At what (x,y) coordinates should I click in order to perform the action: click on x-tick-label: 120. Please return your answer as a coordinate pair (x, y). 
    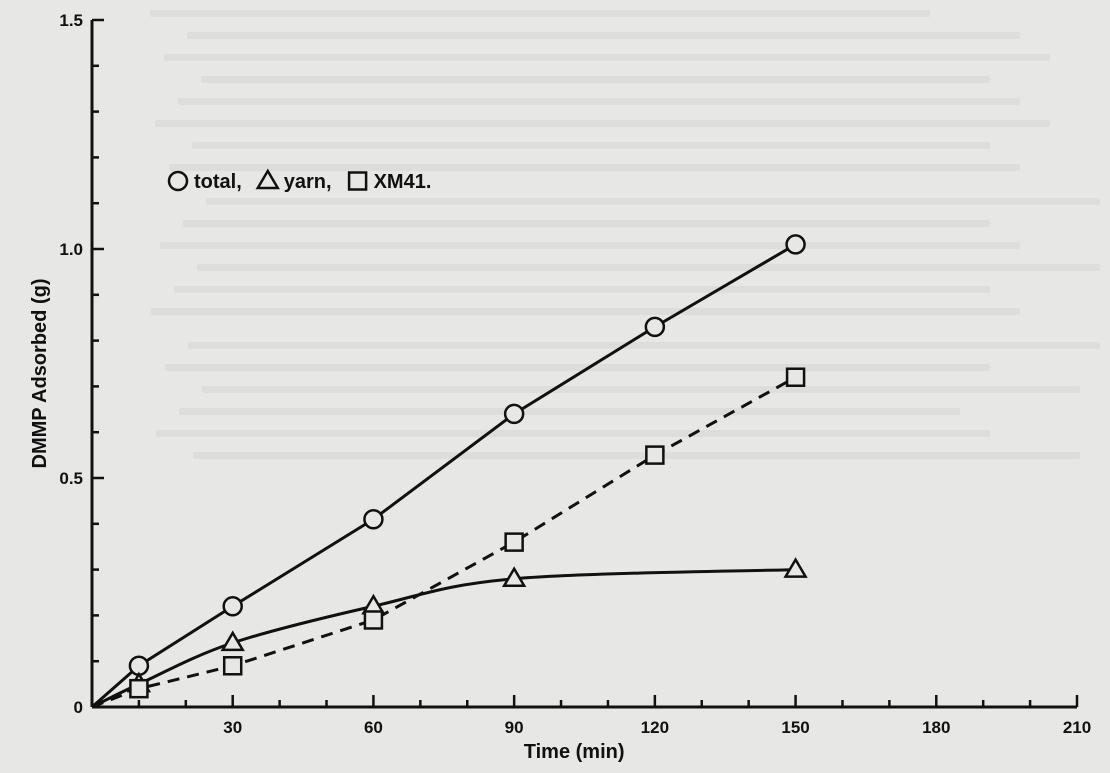
    Looking at the image, I should click on (655, 727).